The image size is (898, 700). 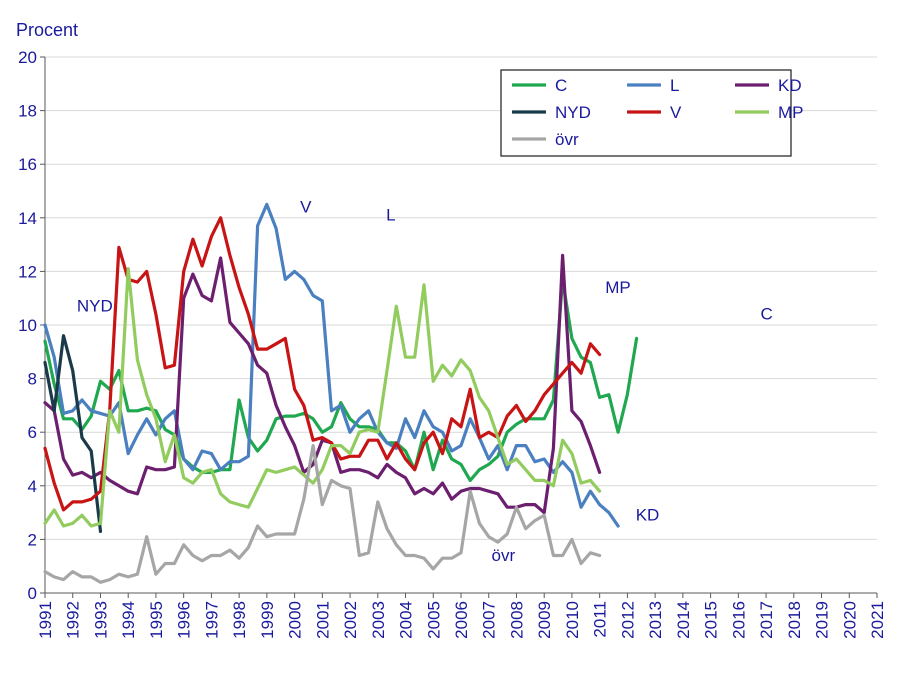 I want to click on x-tick-label: 1991, so click(x=45, y=620).